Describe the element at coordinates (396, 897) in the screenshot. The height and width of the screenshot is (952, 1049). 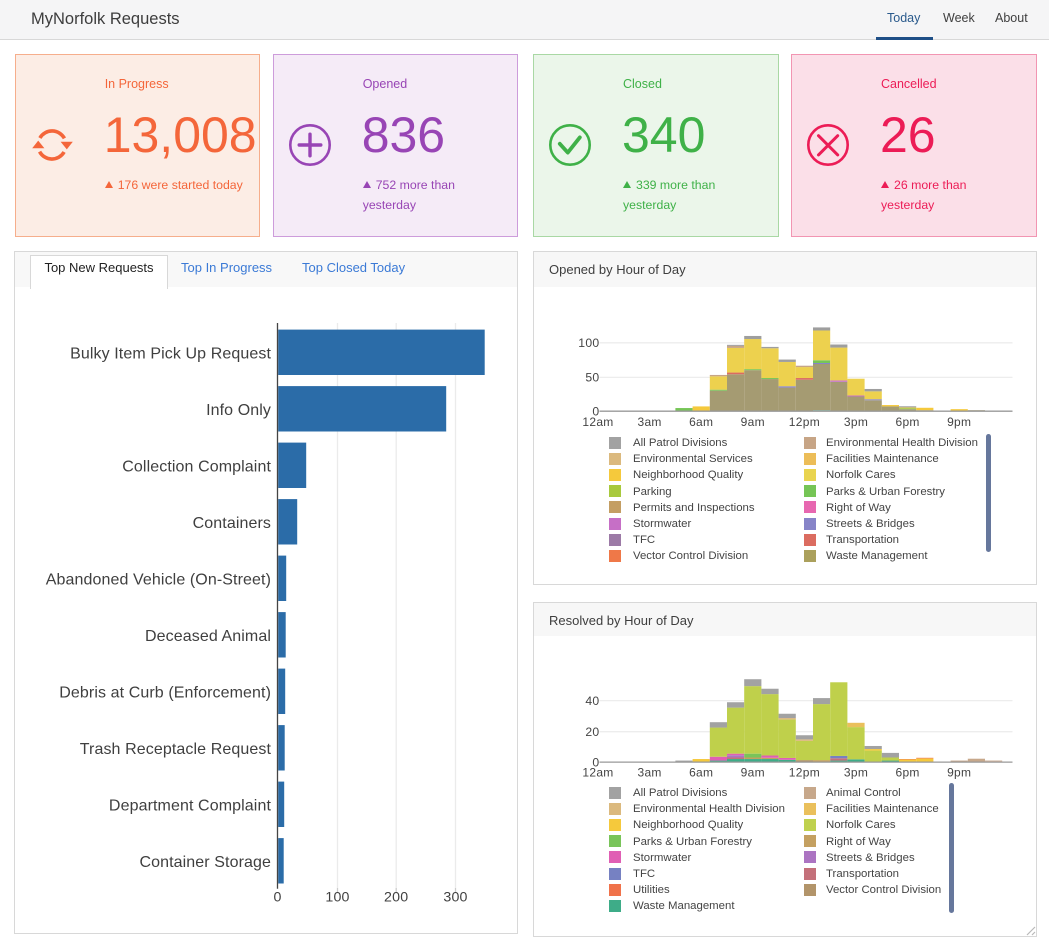
I see `svg-text: 200` at that location.